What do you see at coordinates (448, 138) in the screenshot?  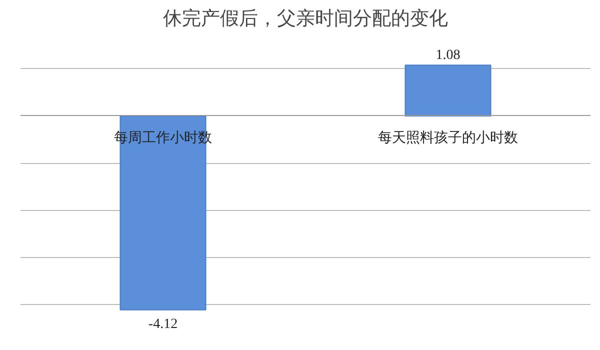 I see `x-tick-label: 每天照料孩子的小时数` at bounding box center [448, 138].